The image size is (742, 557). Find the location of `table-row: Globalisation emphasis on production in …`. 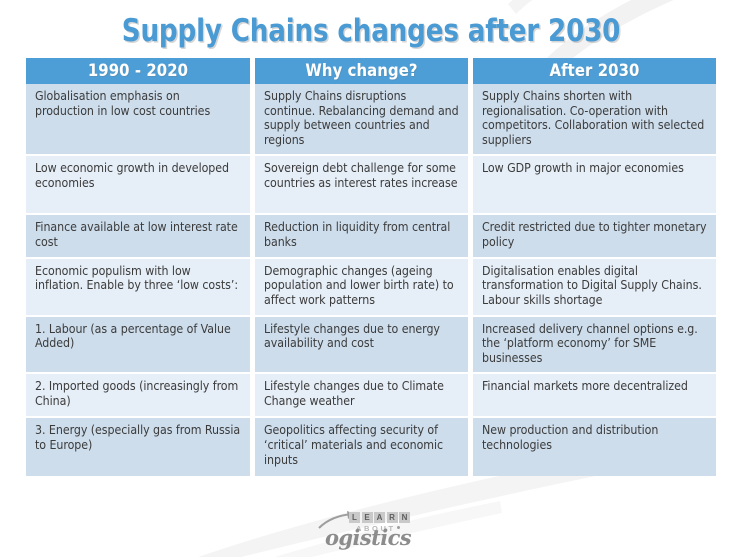

table-row: Globalisation emphasis on production in … is located at coordinates (371, 120).